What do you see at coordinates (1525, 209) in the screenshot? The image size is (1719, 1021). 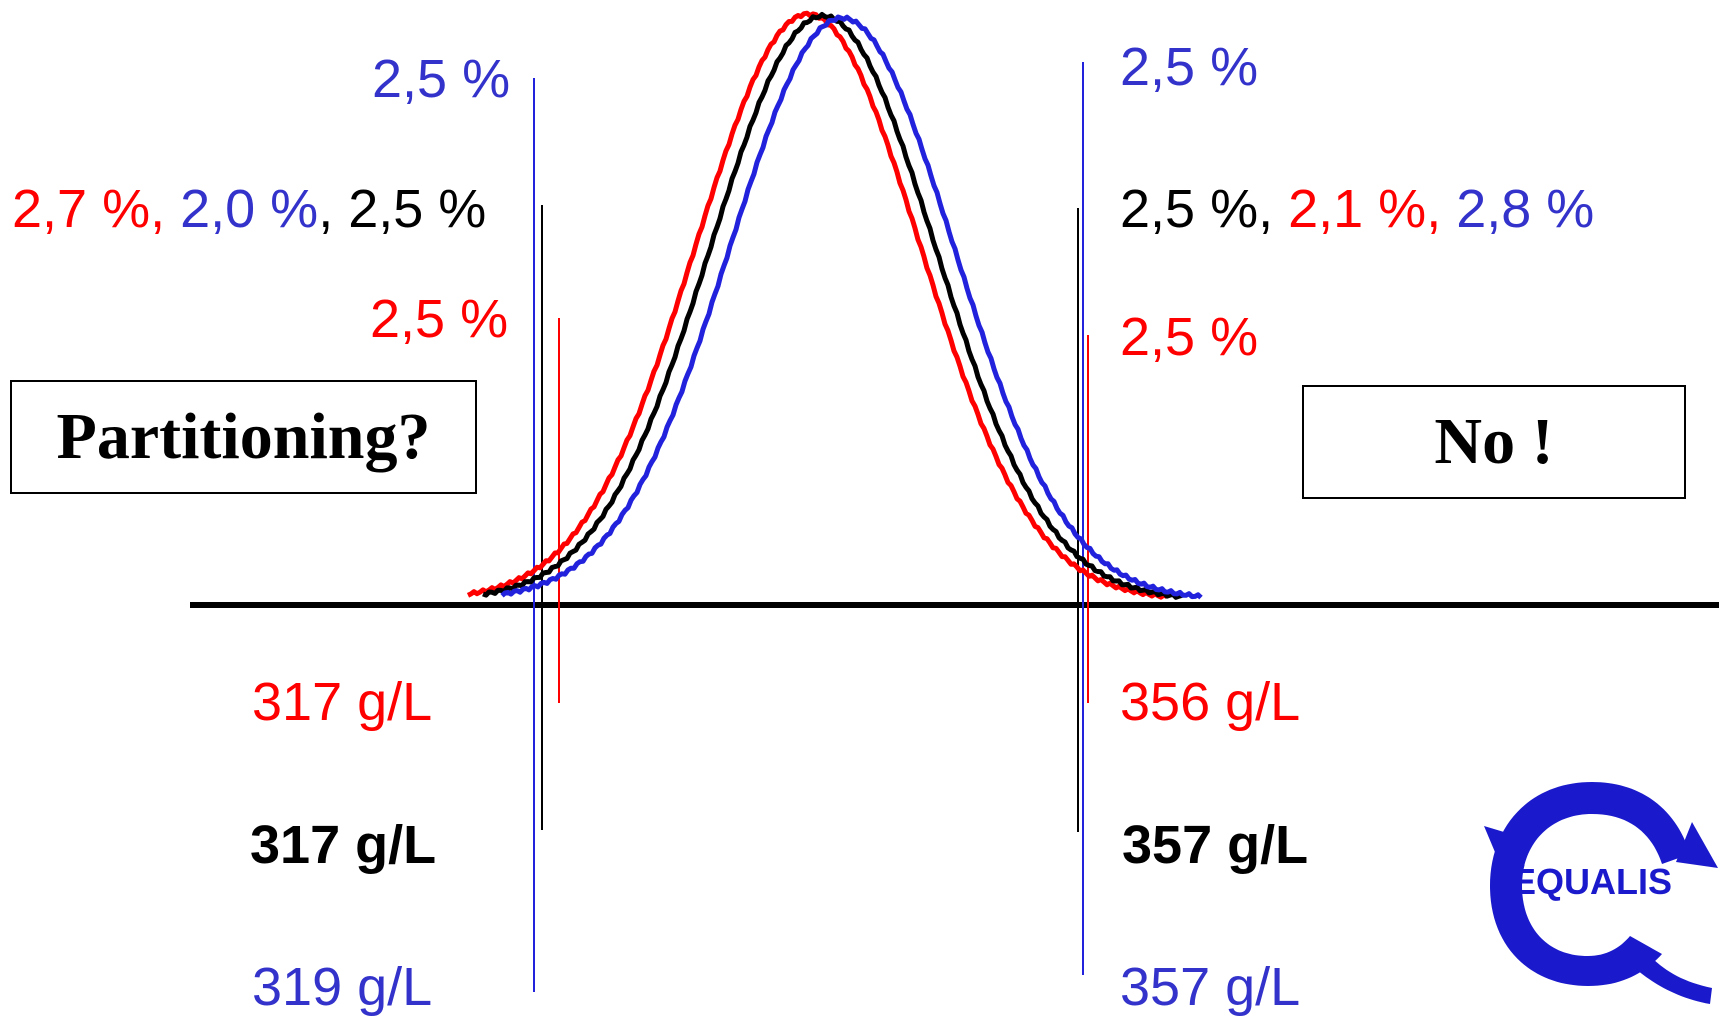 I see `right-mid-percent-blue: 2,8 %` at bounding box center [1525, 209].